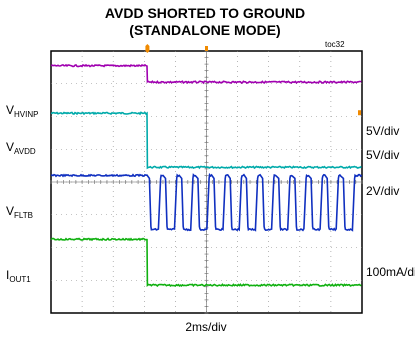 This screenshot has height=337, width=415. What do you see at coordinates (335, 44) in the screenshot?
I see `figure-tag: toc32` at bounding box center [335, 44].